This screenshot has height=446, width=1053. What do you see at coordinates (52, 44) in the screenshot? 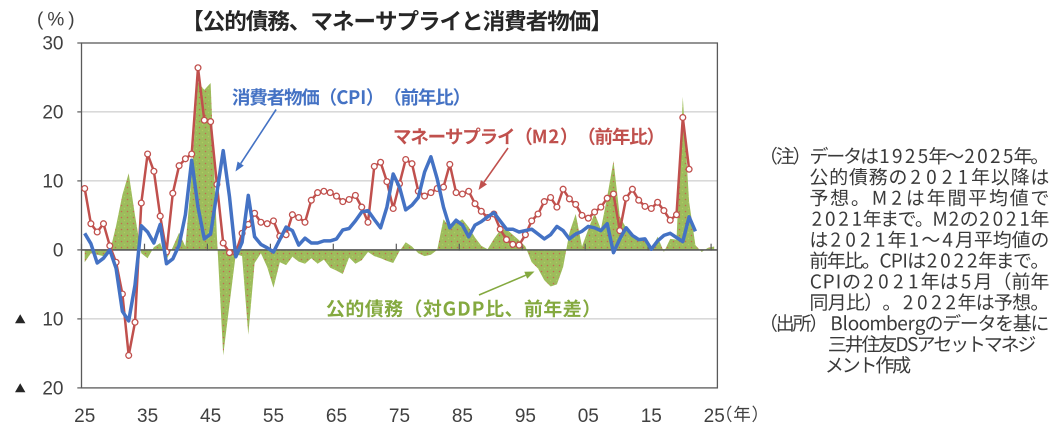
I see `svg-text: 30` at bounding box center [52, 44].